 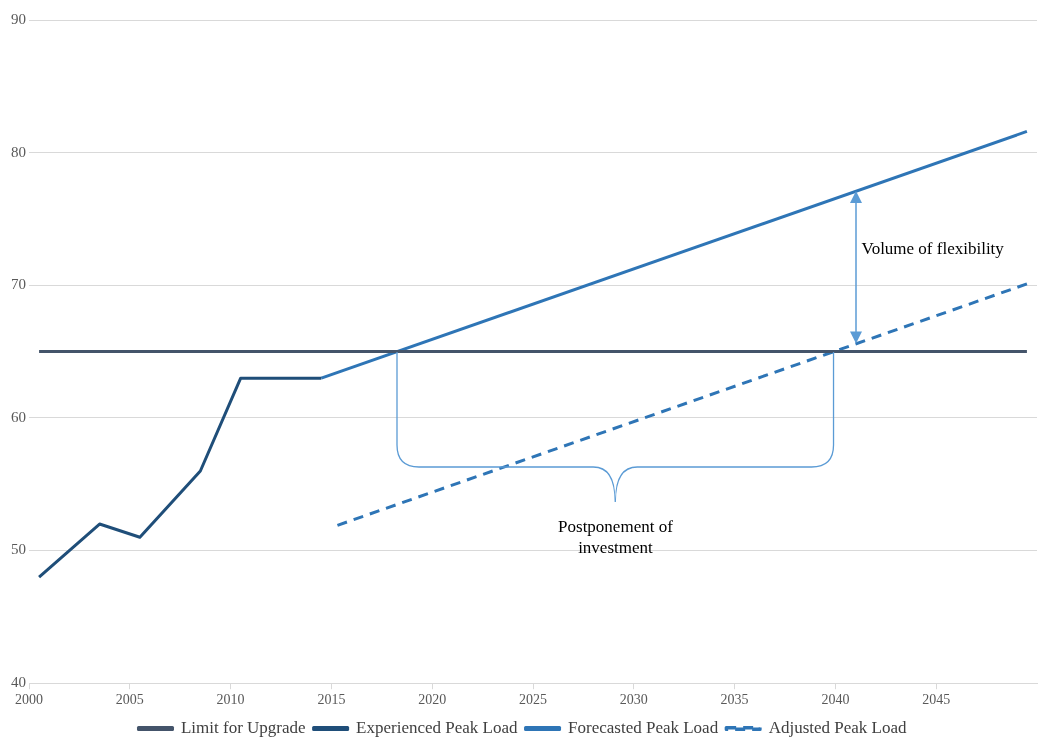 What do you see at coordinates (331, 700) in the screenshot?
I see `x-tick-label: 2015` at bounding box center [331, 700].